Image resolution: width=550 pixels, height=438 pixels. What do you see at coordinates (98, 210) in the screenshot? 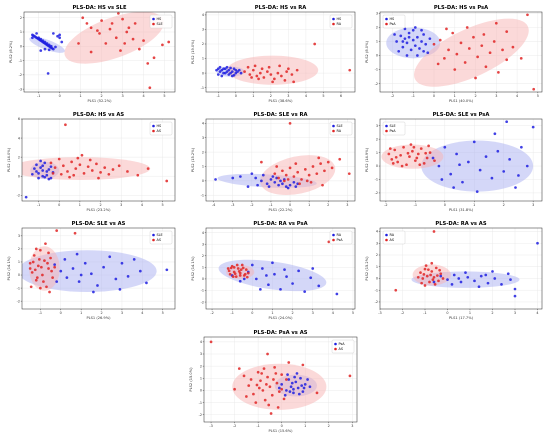
I see `x-axis-label: PLS1 (23.2%)` at bounding box center [98, 210].